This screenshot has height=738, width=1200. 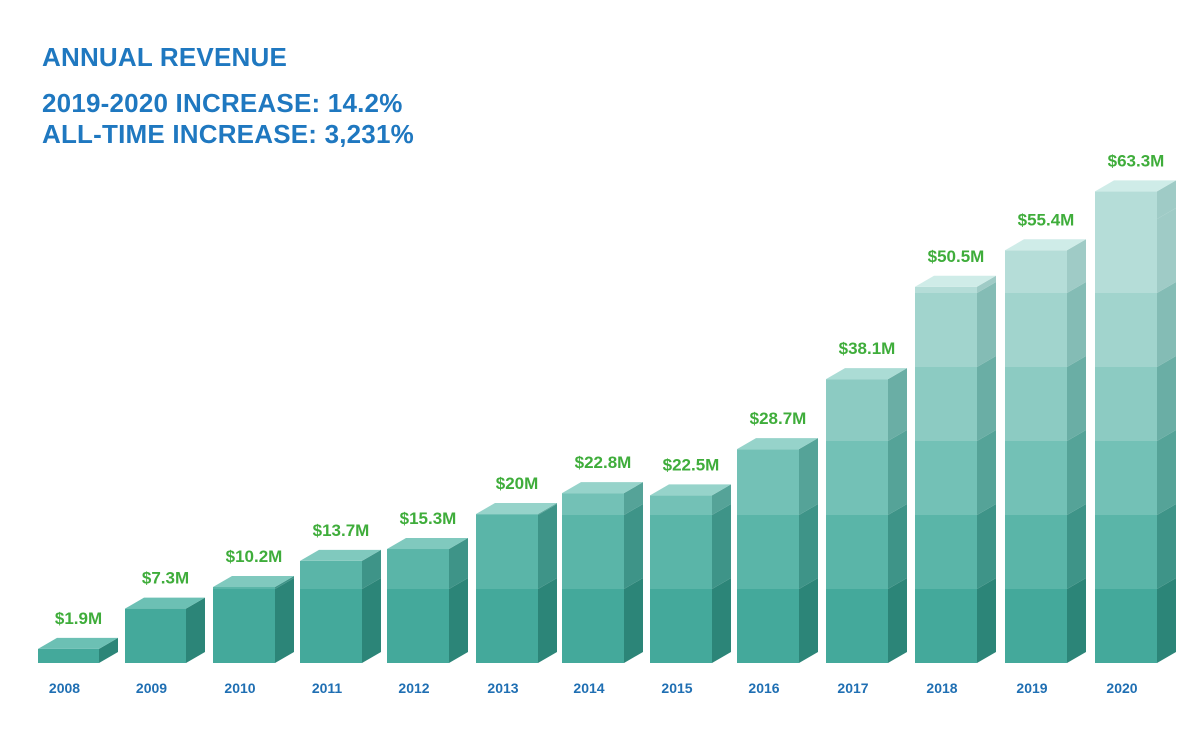 What do you see at coordinates (239, 688) in the screenshot?
I see `year-label-2010: 2010` at bounding box center [239, 688].